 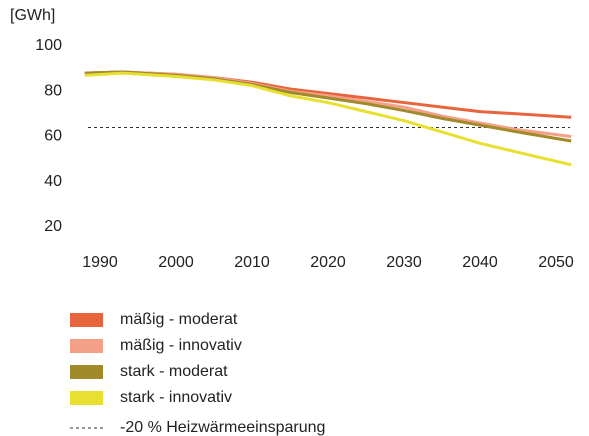 What do you see at coordinates (53, 136) in the screenshot?
I see `y-tick-label: 60` at bounding box center [53, 136].